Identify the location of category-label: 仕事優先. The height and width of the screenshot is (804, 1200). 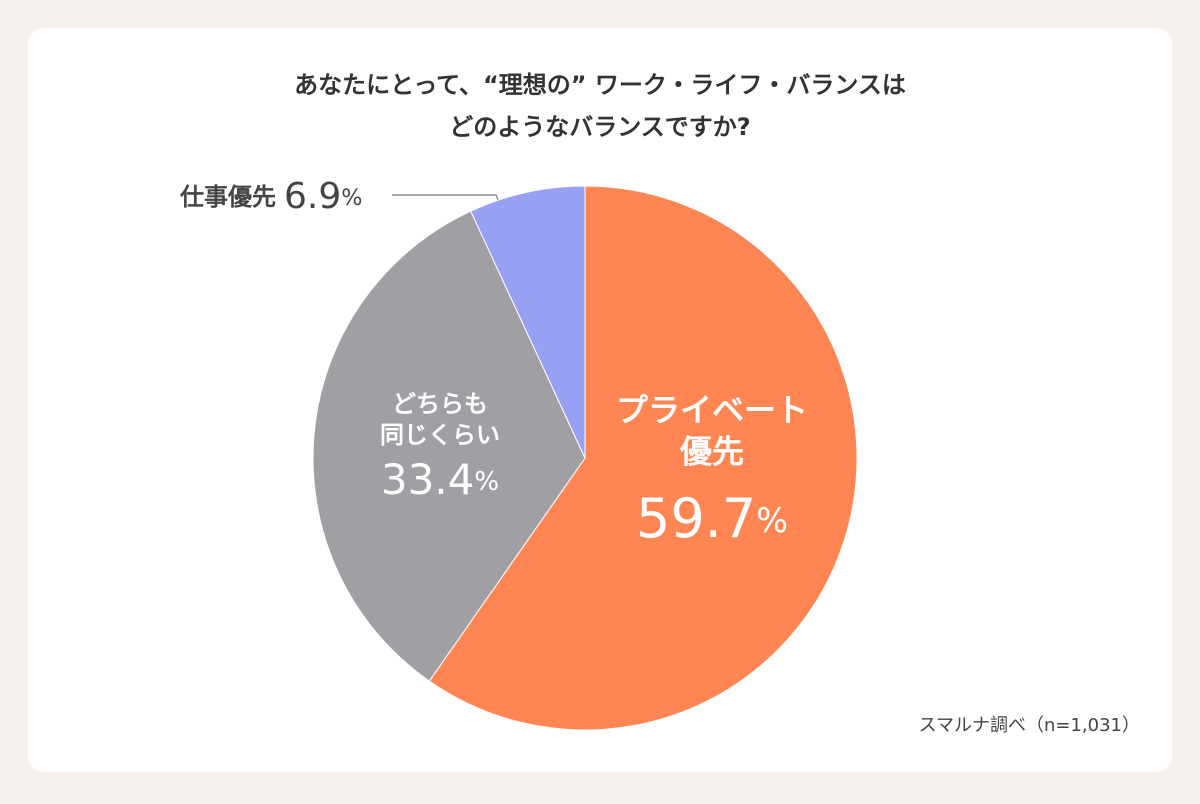
(227, 197).